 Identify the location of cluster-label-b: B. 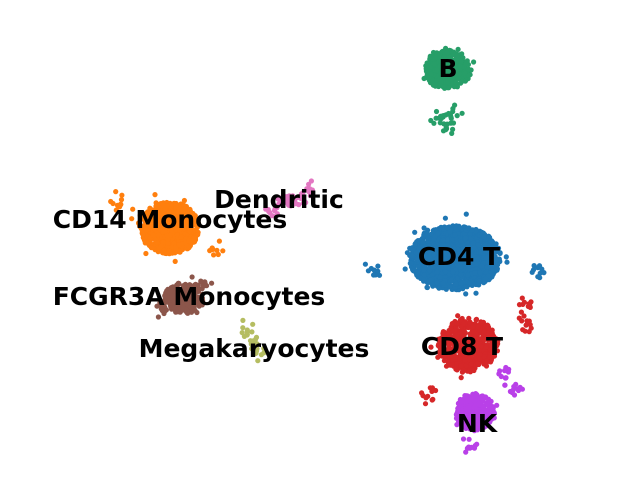
(447, 68).